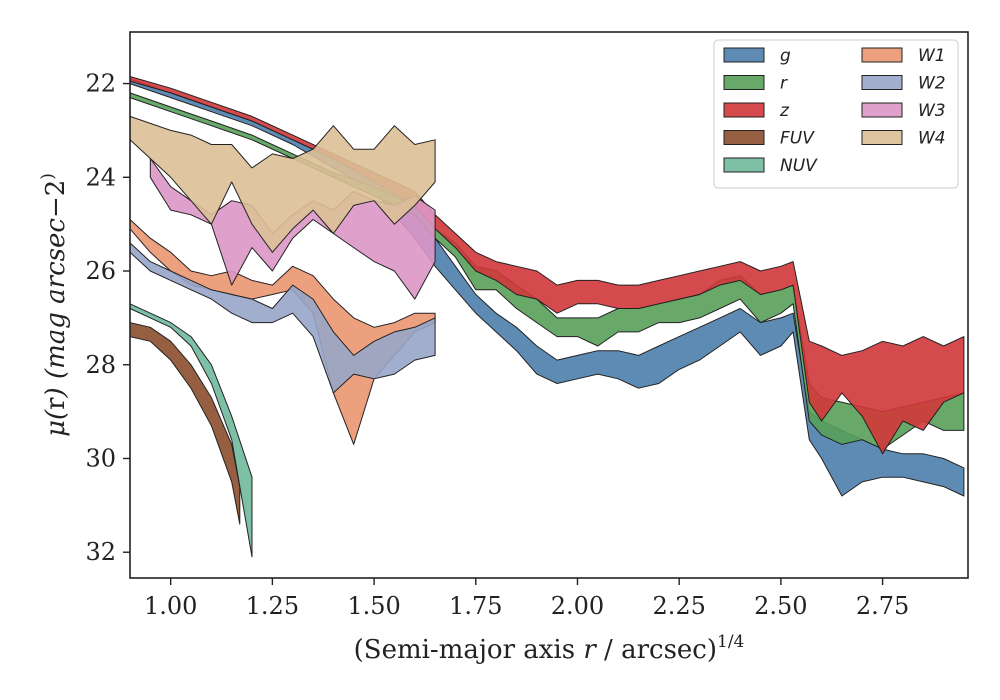  I want to click on series-band-w4, so click(282, 184).